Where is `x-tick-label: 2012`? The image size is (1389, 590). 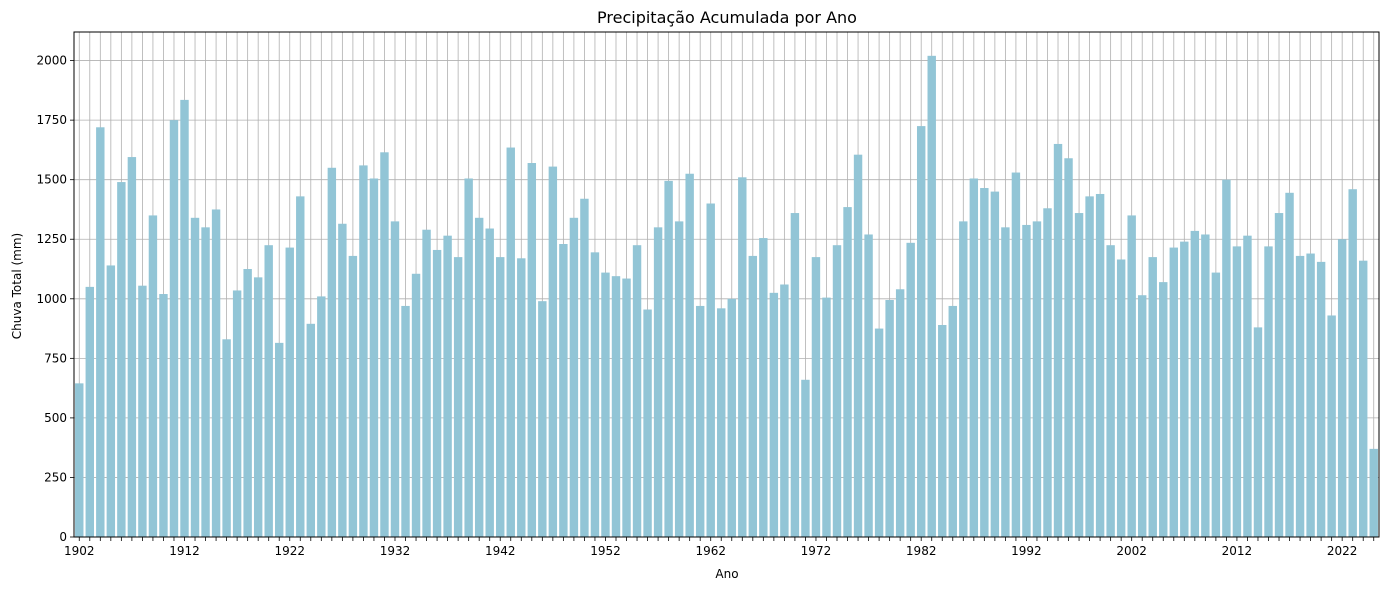
x-tick-label: 2012 is located at coordinates (1237, 551).